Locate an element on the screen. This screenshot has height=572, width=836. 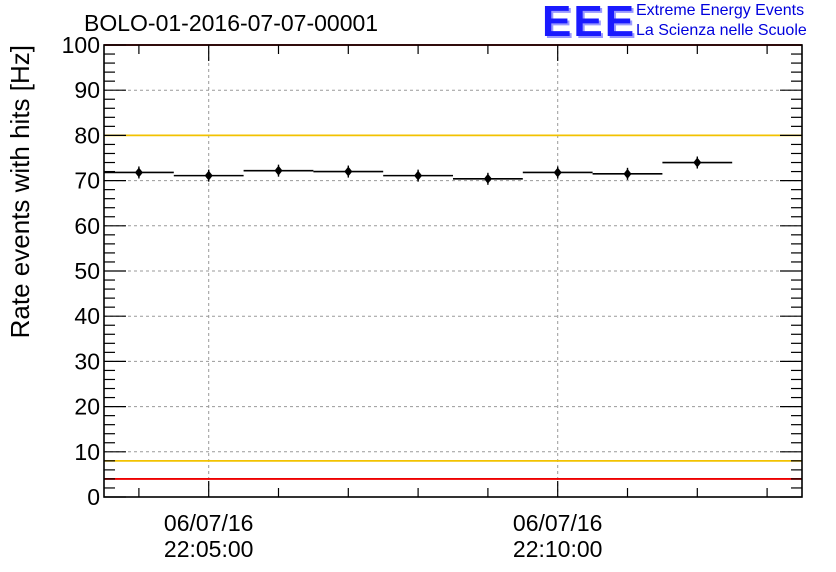
y-tick-label: 70 is located at coordinates (87, 181).